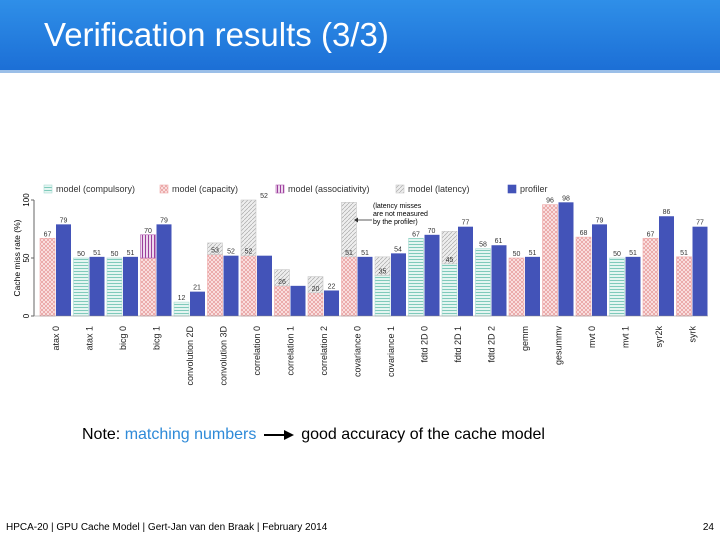 Image resolution: width=720 pixels, height=540 pixels. What do you see at coordinates (190, 356) in the screenshot?
I see `x-tick-label-4: convolution 2D` at bounding box center [190, 356].